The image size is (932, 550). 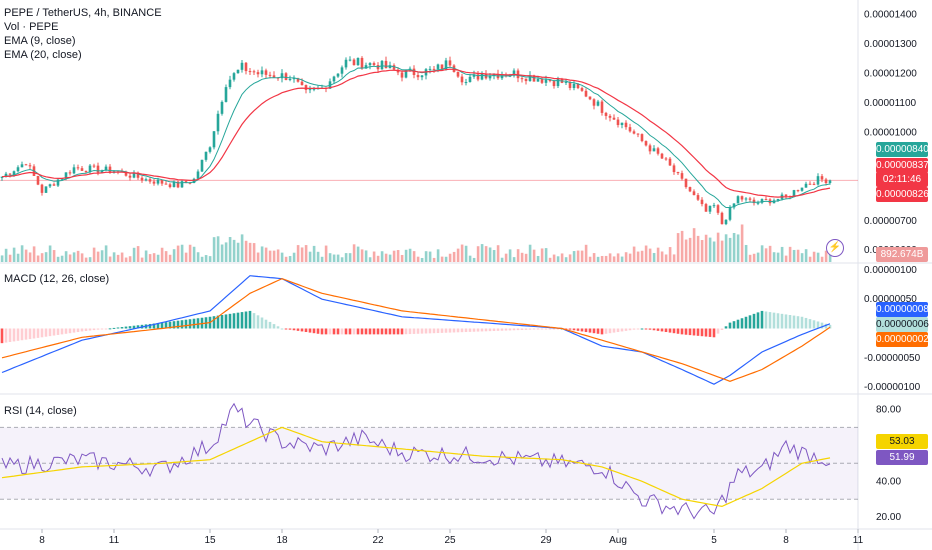 I want to click on lightning-icon: ⚡, so click(x=835, y=248).